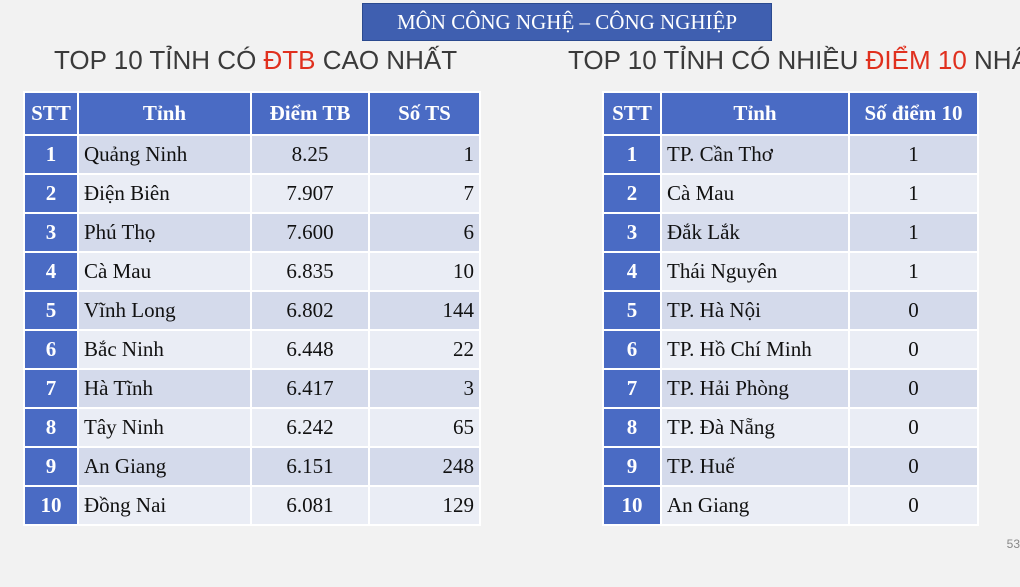 The height and width of the screenshot is (587, 1020). What do you see at coordinates (164, 193) in the screenshot?
I see `cell-province: Điện Biên` at bounding box center [164, 193].